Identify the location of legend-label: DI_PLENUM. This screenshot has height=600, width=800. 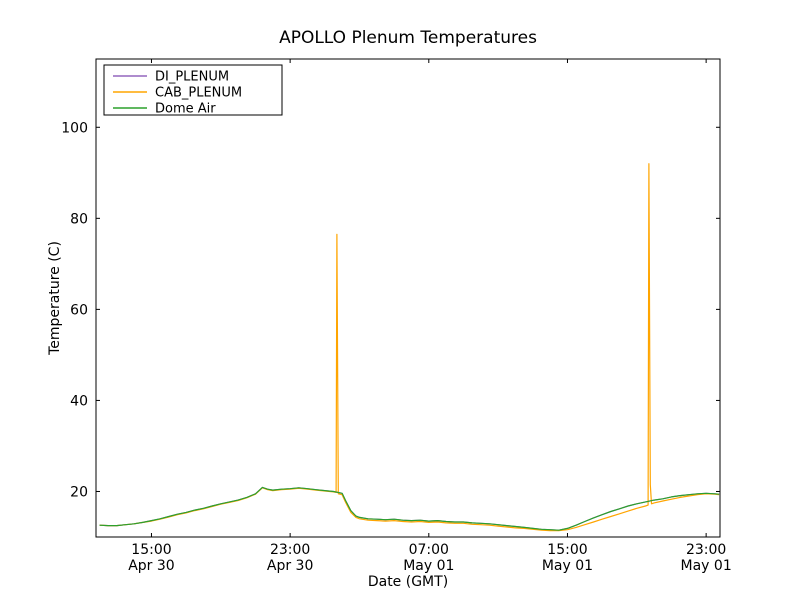
(192, 77).